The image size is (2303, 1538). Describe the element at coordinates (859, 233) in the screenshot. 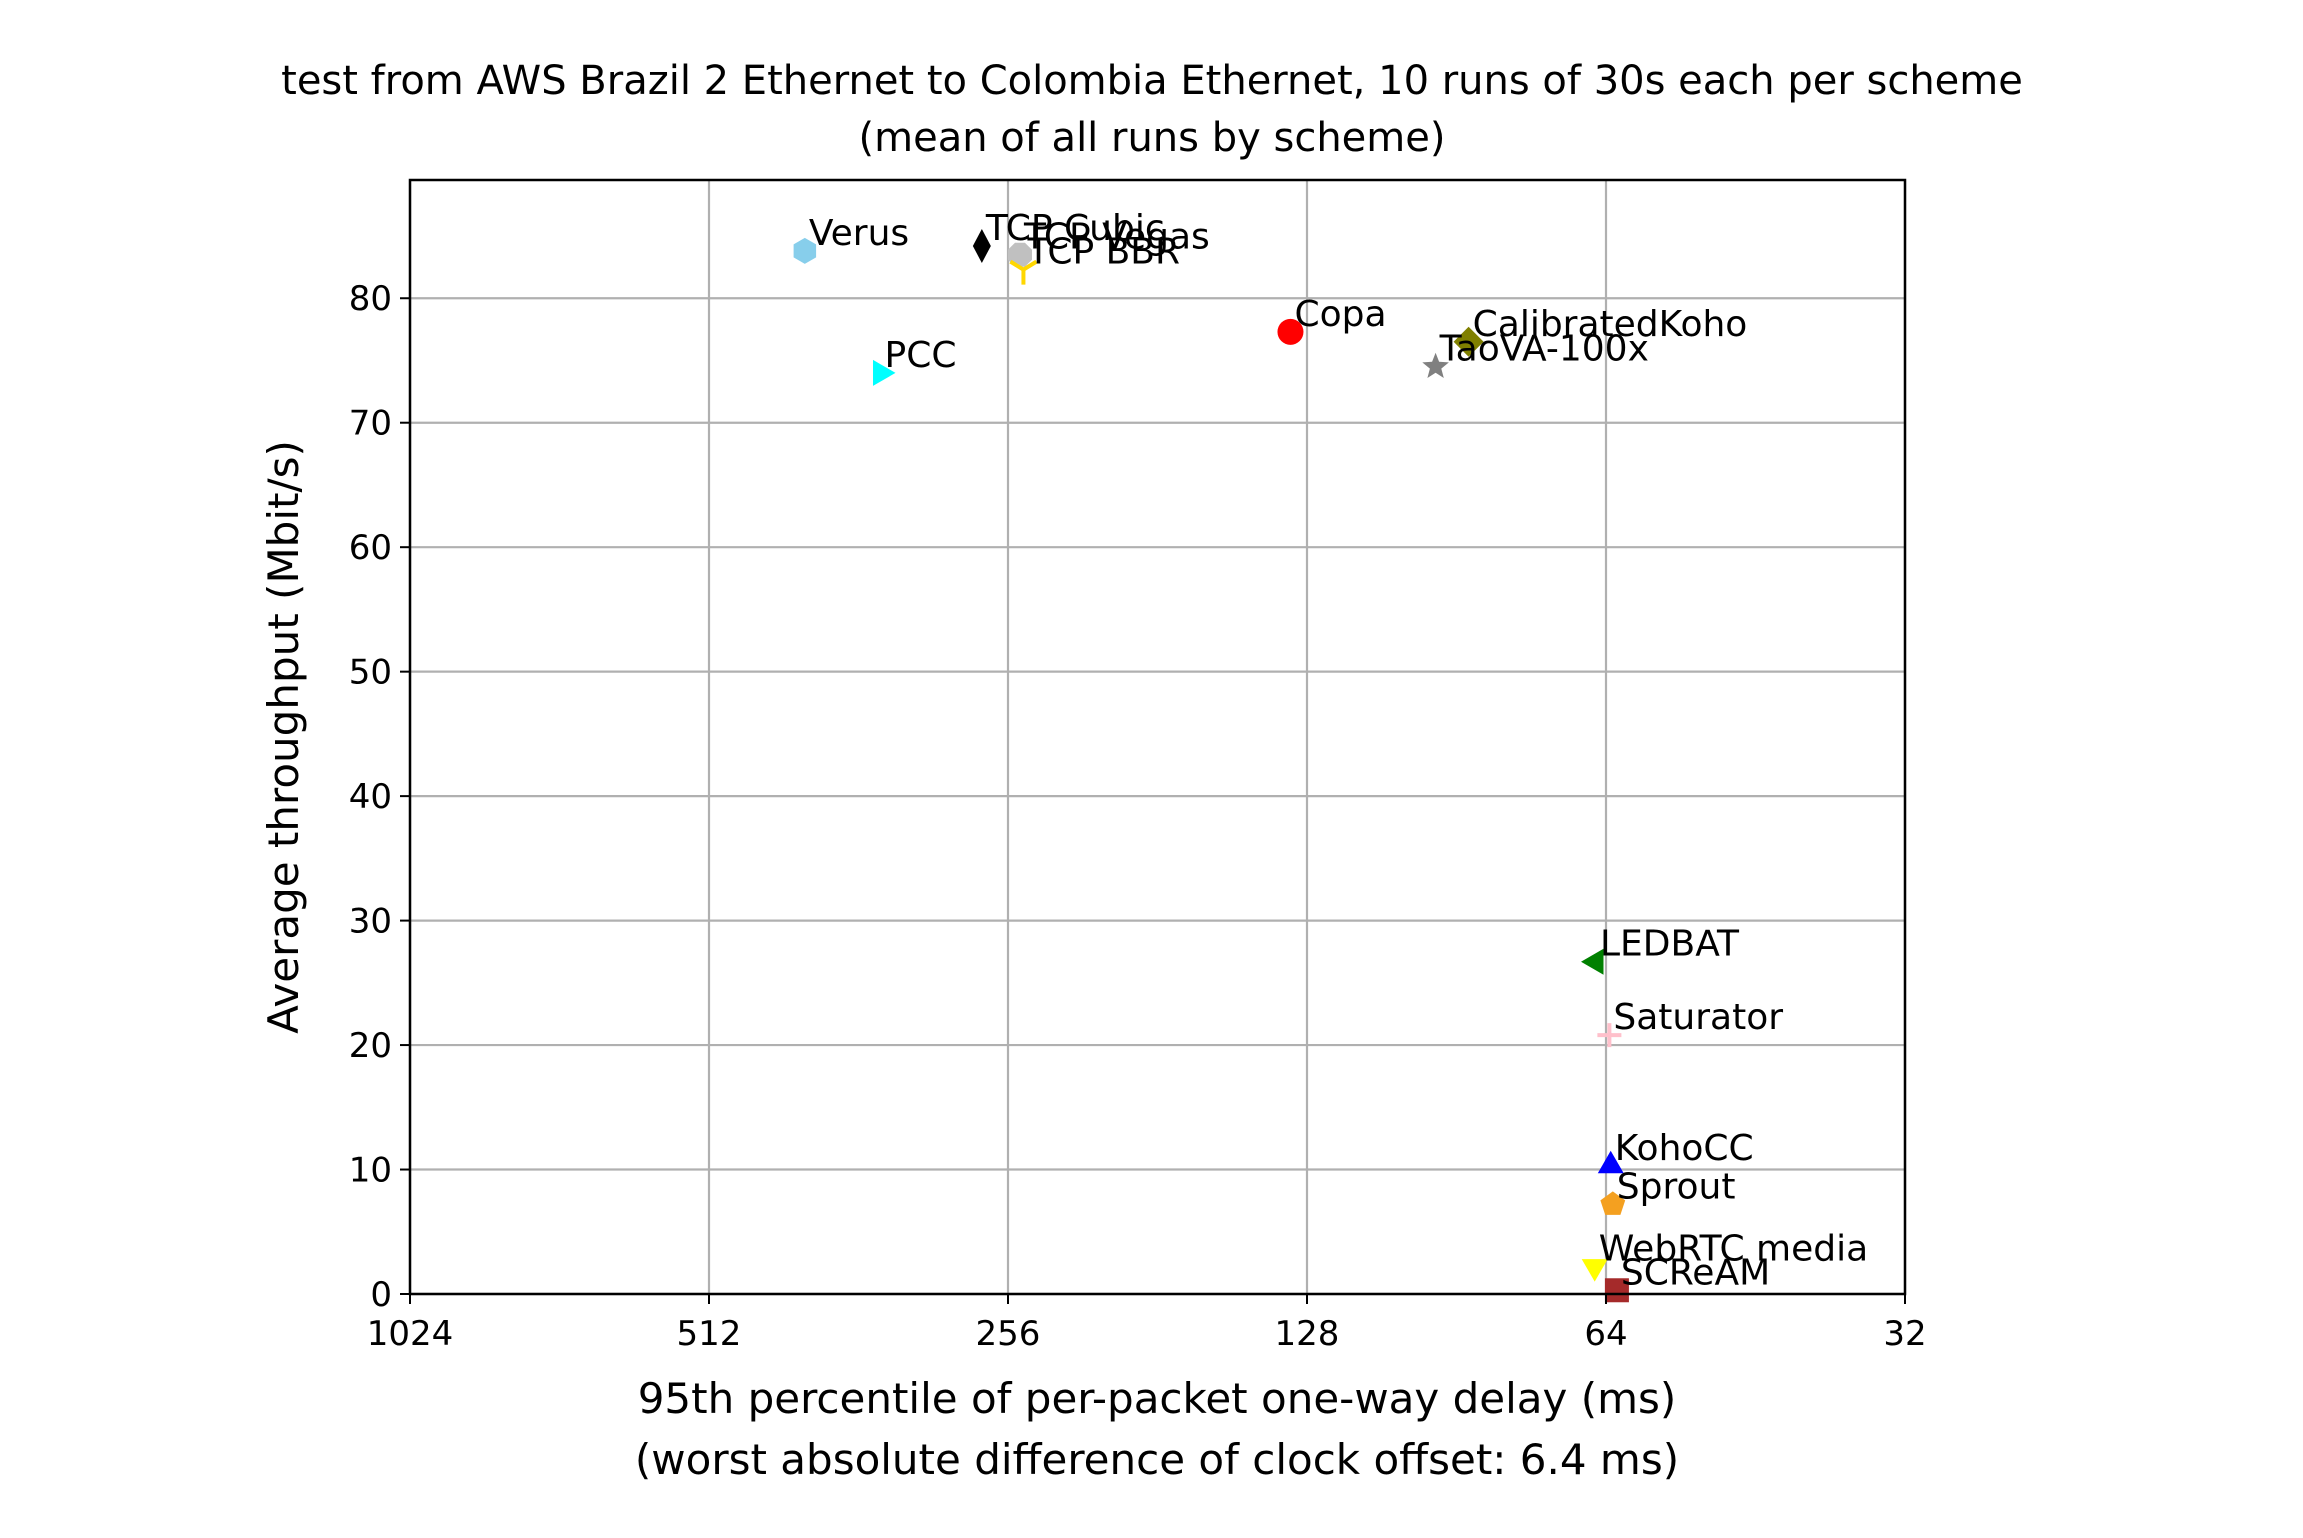

I see `point-label-verus: Verus` at that location.